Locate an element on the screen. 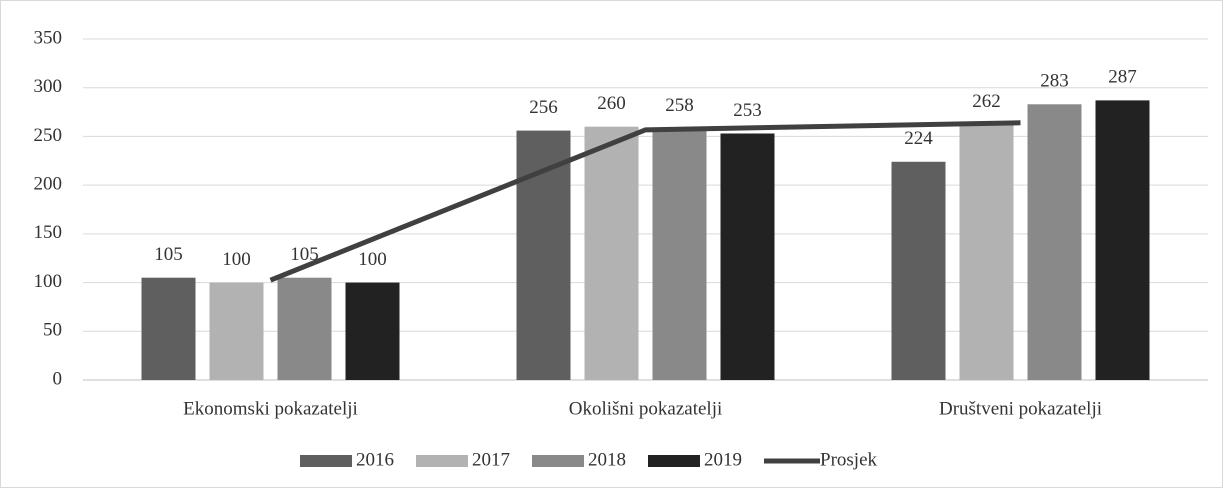 The width and height of the screenshot is (1223, 488). legend-label: 2018 is located at coordinates (607, 459).